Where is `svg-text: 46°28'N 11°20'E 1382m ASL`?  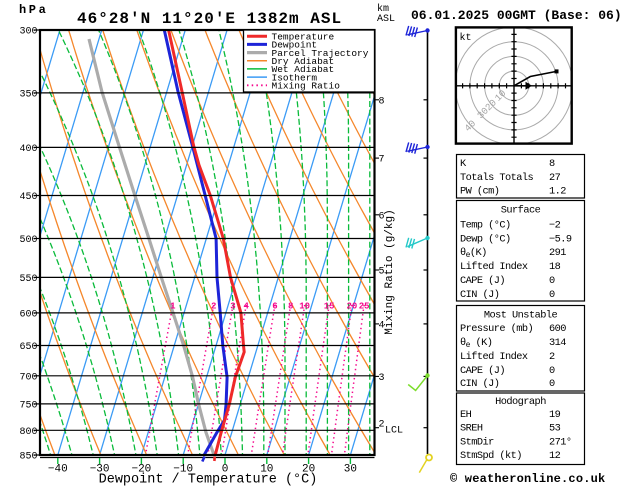 svg-text: 46°28'N 11°20'E 1382m ASL is located at coordinates (209, 19).